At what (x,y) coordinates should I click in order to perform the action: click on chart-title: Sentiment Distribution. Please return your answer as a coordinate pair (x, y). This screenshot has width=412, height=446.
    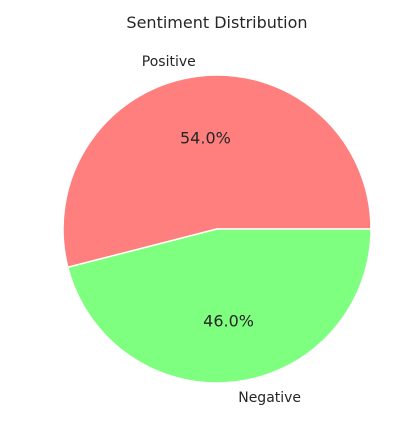
    Looking at the image, I should click on (216, 22).